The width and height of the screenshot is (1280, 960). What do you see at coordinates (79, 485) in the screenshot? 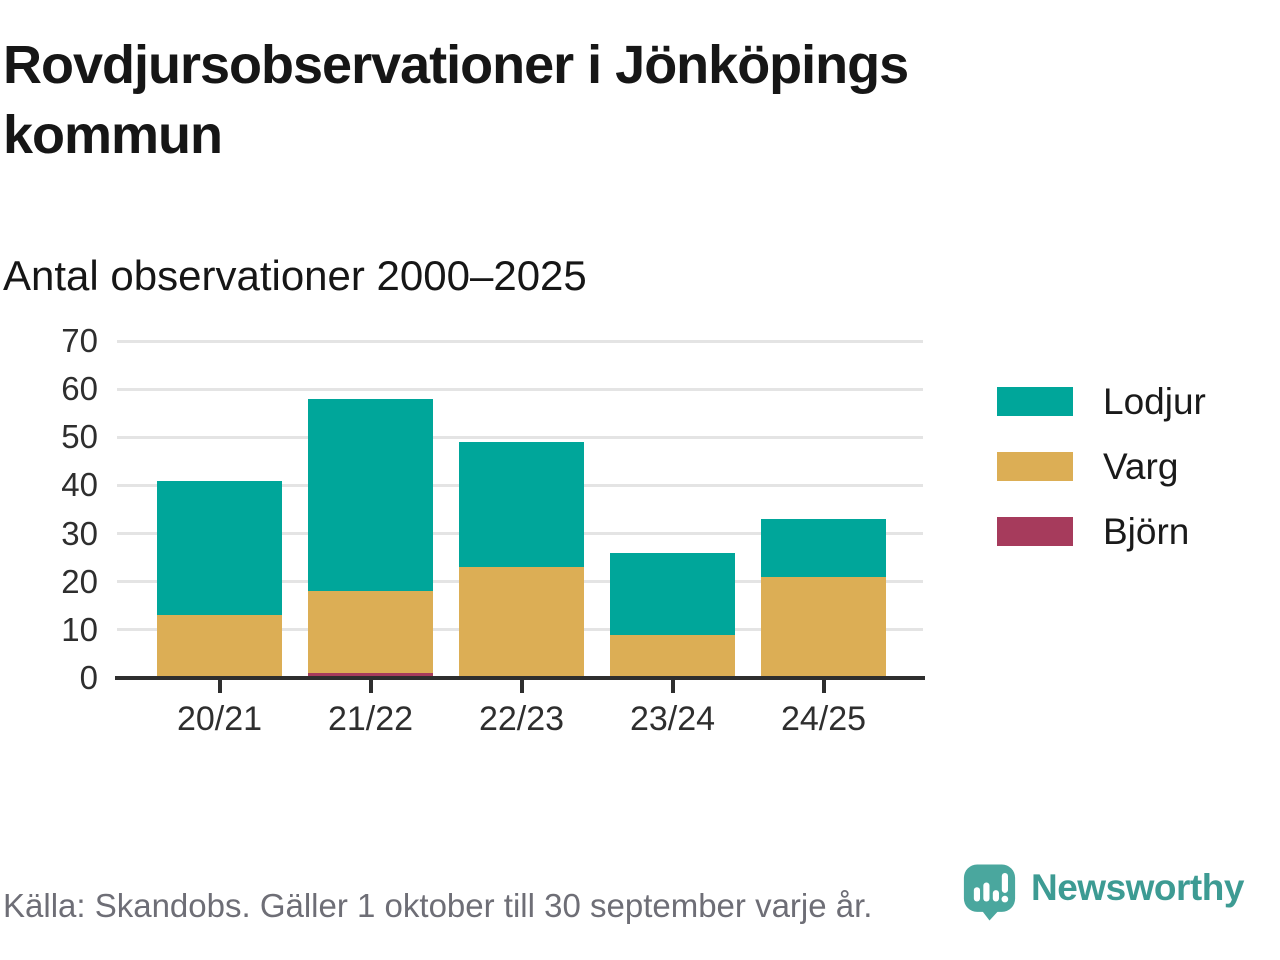
I see `y-tick-label: 40` at bounding box center [79, 485].